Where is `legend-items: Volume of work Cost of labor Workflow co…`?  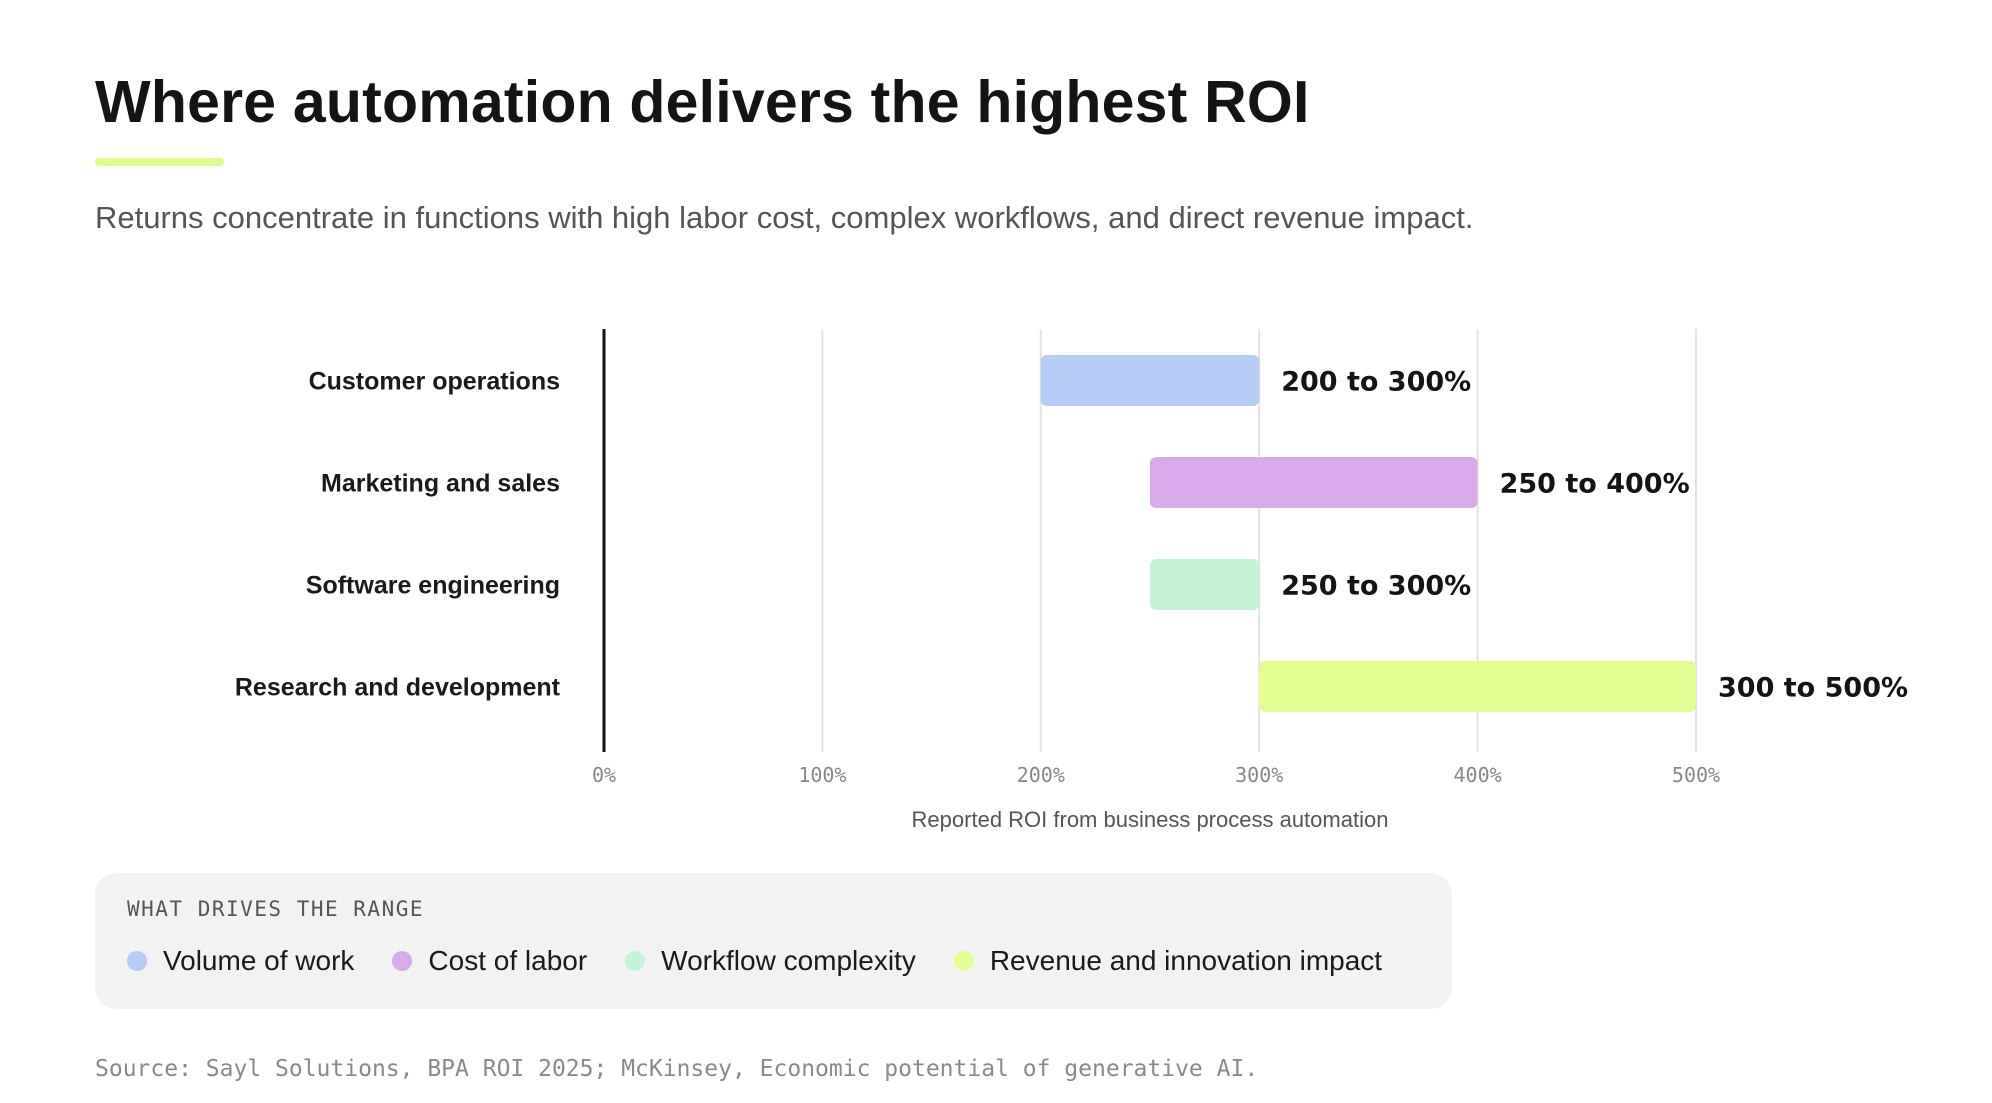 legend-items: Volume of work Cost of labor Workflow co… is located at coordinates (754, 961).